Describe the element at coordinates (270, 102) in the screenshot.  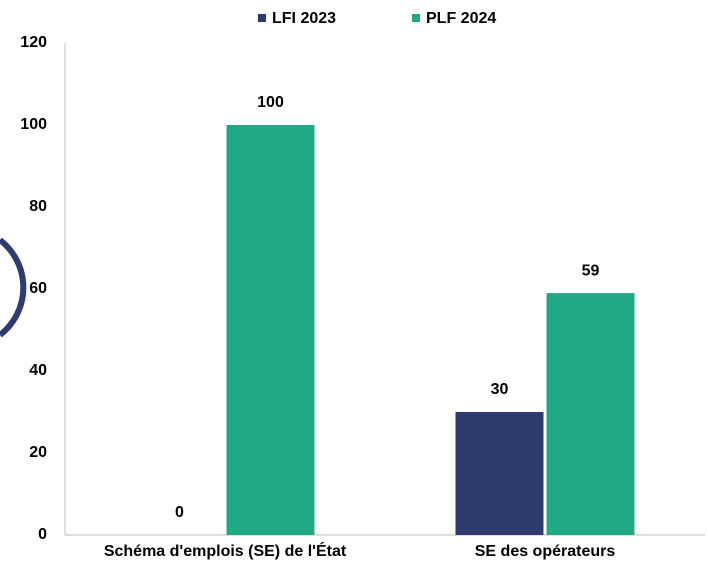
I see `data-label: 100` at that location.